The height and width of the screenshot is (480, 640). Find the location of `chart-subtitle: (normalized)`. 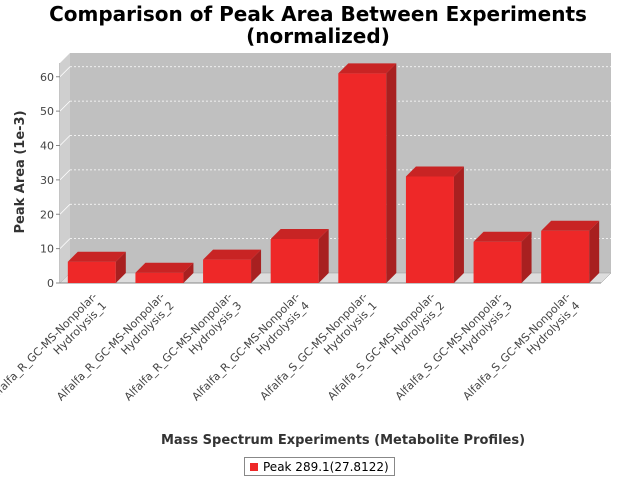

chart-subtitle: (normalized) is located at coordinates (318, 36).